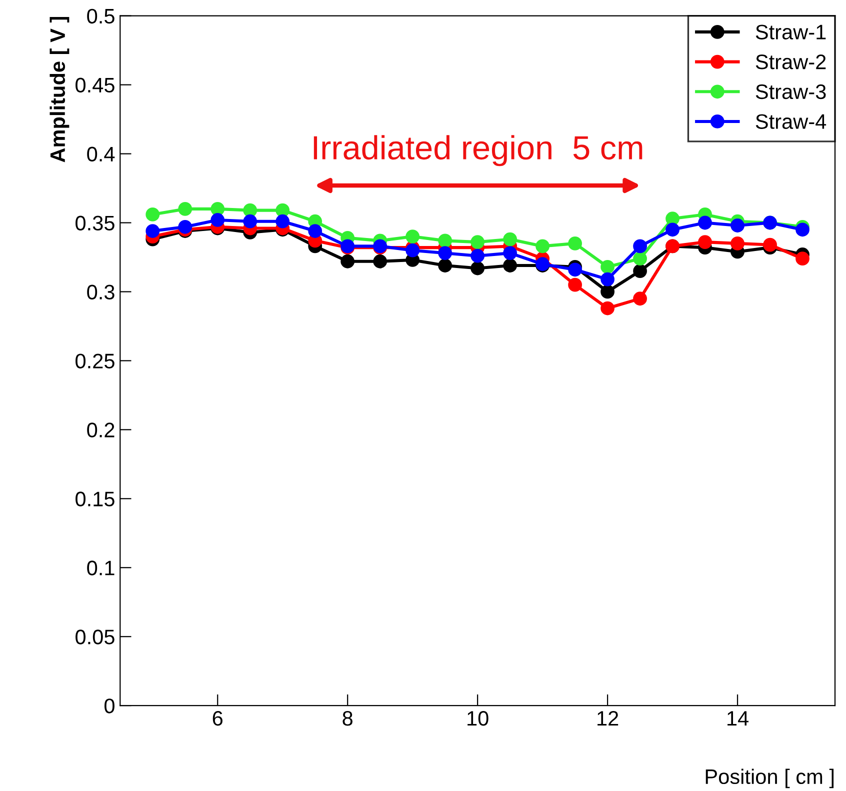 Image resolution: width=846 pixels, height=791 pixels. Describe the element at coordinates (100, 430) in the screenshot. I see `y-tick-label: 0.2` at that location.